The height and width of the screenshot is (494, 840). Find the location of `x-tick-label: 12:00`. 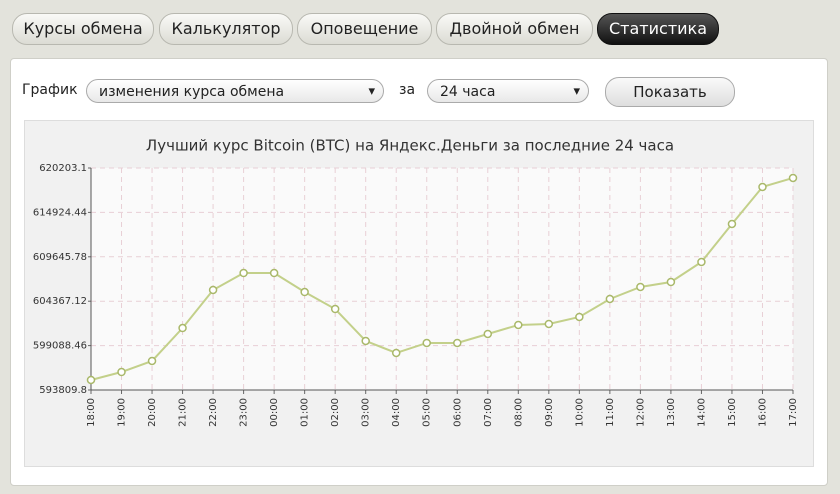

x-tick-label: 12:00 is located at coordinates (640, 412).